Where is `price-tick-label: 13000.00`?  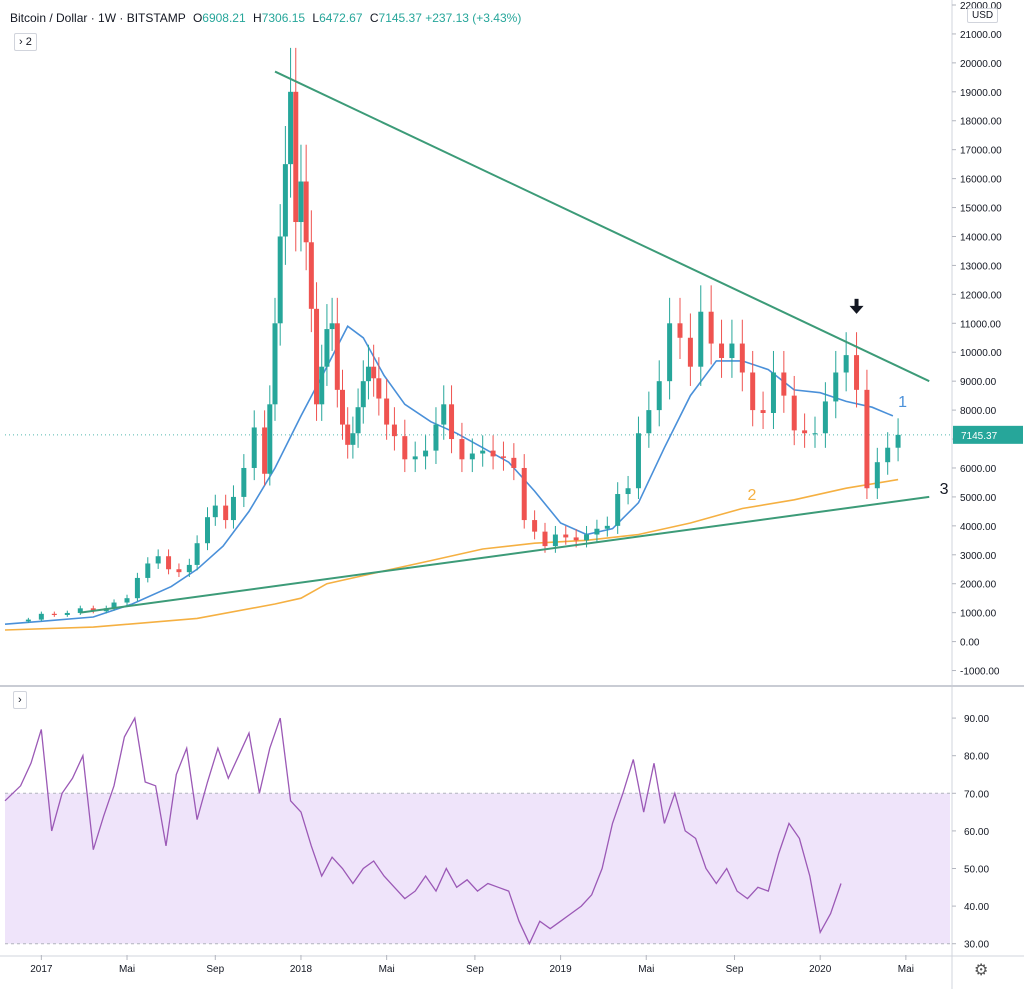
price-tick-label: 13000.00 is located at coordinates (981, 266).